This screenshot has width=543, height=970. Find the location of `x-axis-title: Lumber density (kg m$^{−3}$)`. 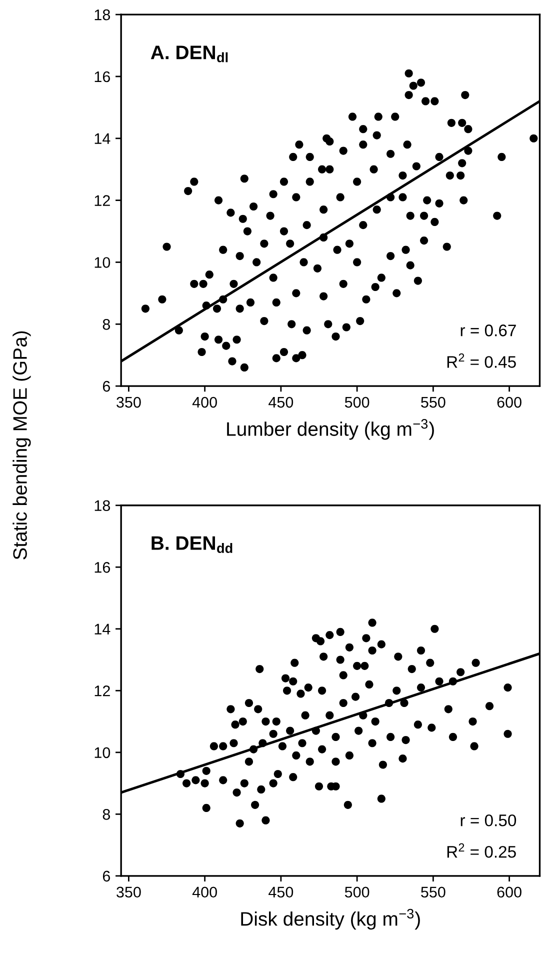

x-axis-title: Lumber density (kg m$^{−3}$) is located at coordinates (330, 429).